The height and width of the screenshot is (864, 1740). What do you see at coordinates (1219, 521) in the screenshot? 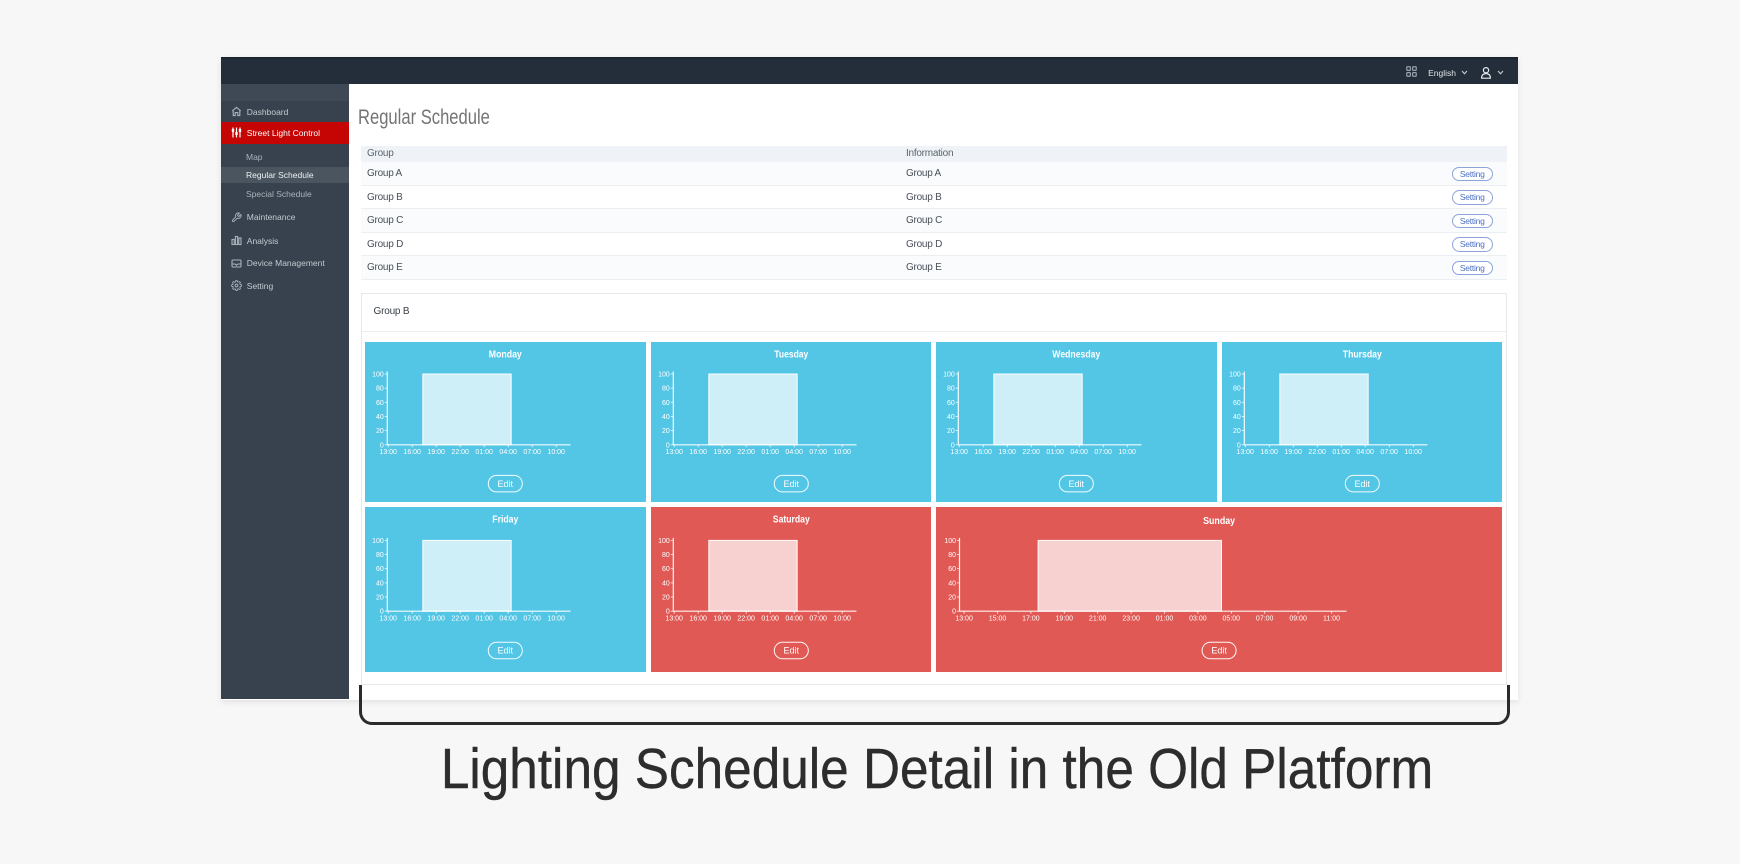
I see `svg-text: Sunday` at bounding box center [1219, 521].